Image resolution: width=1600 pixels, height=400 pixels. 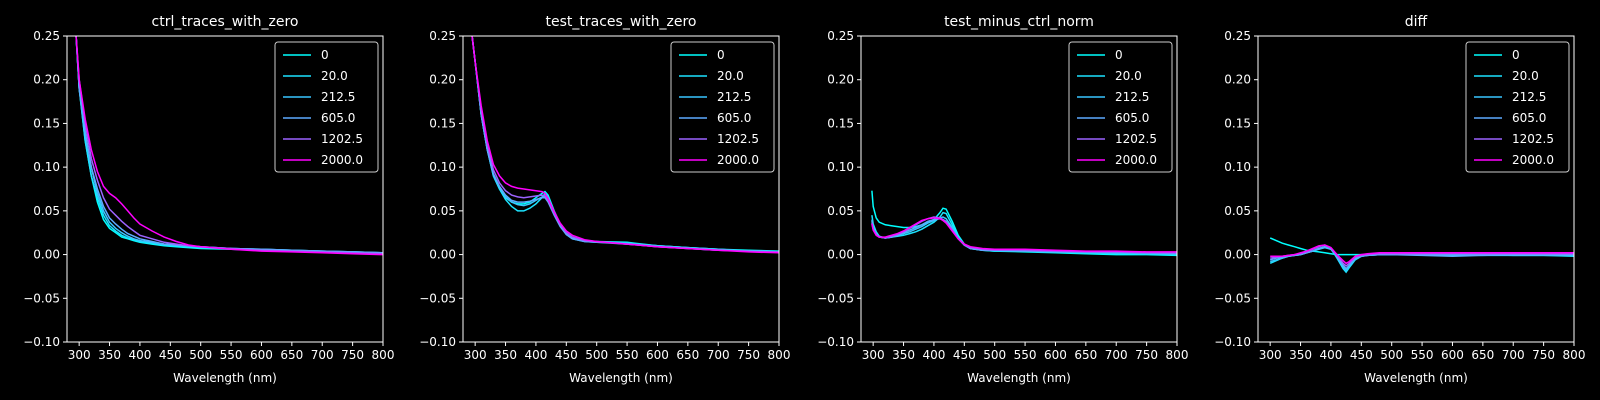 What do you see at coordinates (1019, 22) in the screenshot?
I see `chart-title: test_minus_ctrl_norm` at bounding box center [1019, 22].